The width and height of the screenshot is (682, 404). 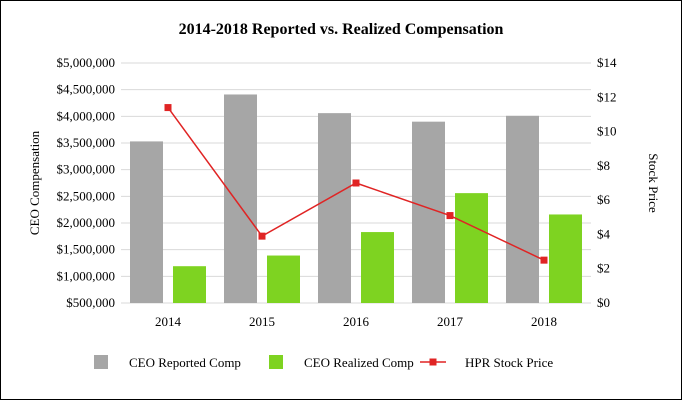 I want to click on legend-swatch-realized, so click(x=276, y=362).